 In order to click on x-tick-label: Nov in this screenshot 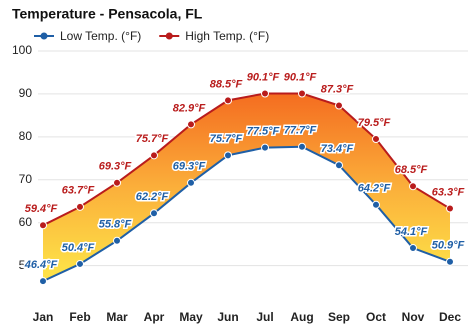, I will do `click(413, 317)`.